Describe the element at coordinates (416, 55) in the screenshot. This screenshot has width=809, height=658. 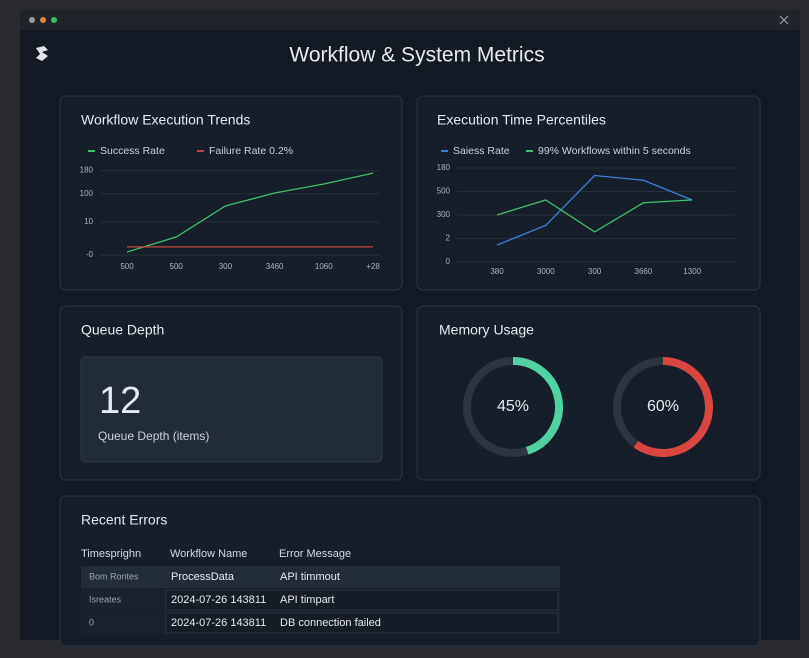
I see `page-title: Workflow & System Metrics` at that location.